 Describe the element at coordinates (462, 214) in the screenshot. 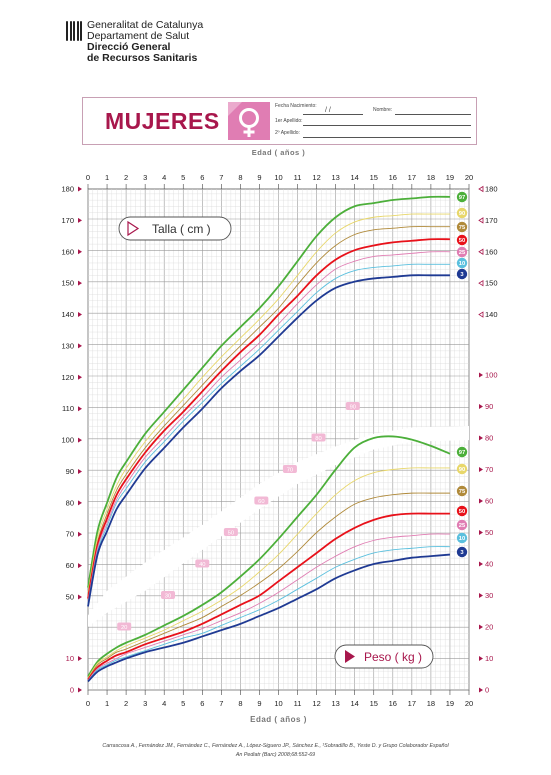

I see `talla-badge-label-p90: 90` at that location.